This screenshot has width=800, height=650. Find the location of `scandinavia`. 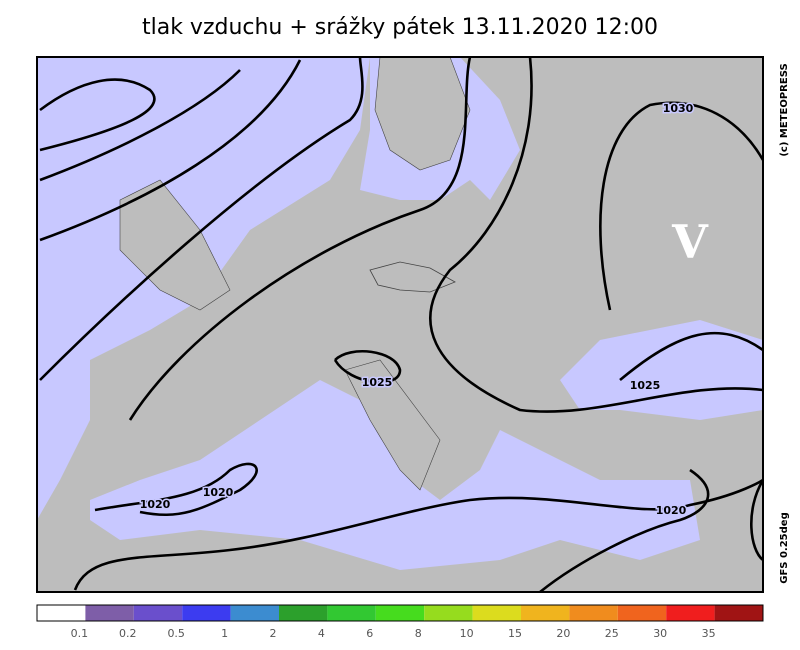

scandinavia is located at coordinates (422, 113).